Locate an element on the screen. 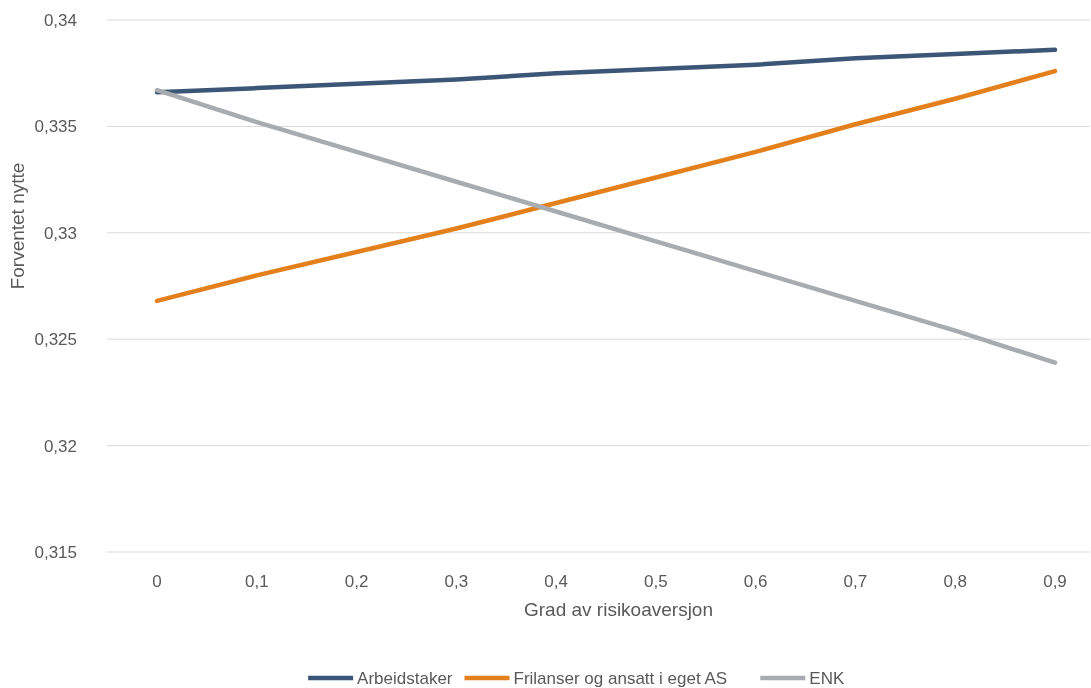 The height and width of the screenshot is (688, 1091). y-tick-label: 0,335 is located at coordinates (55, 127).